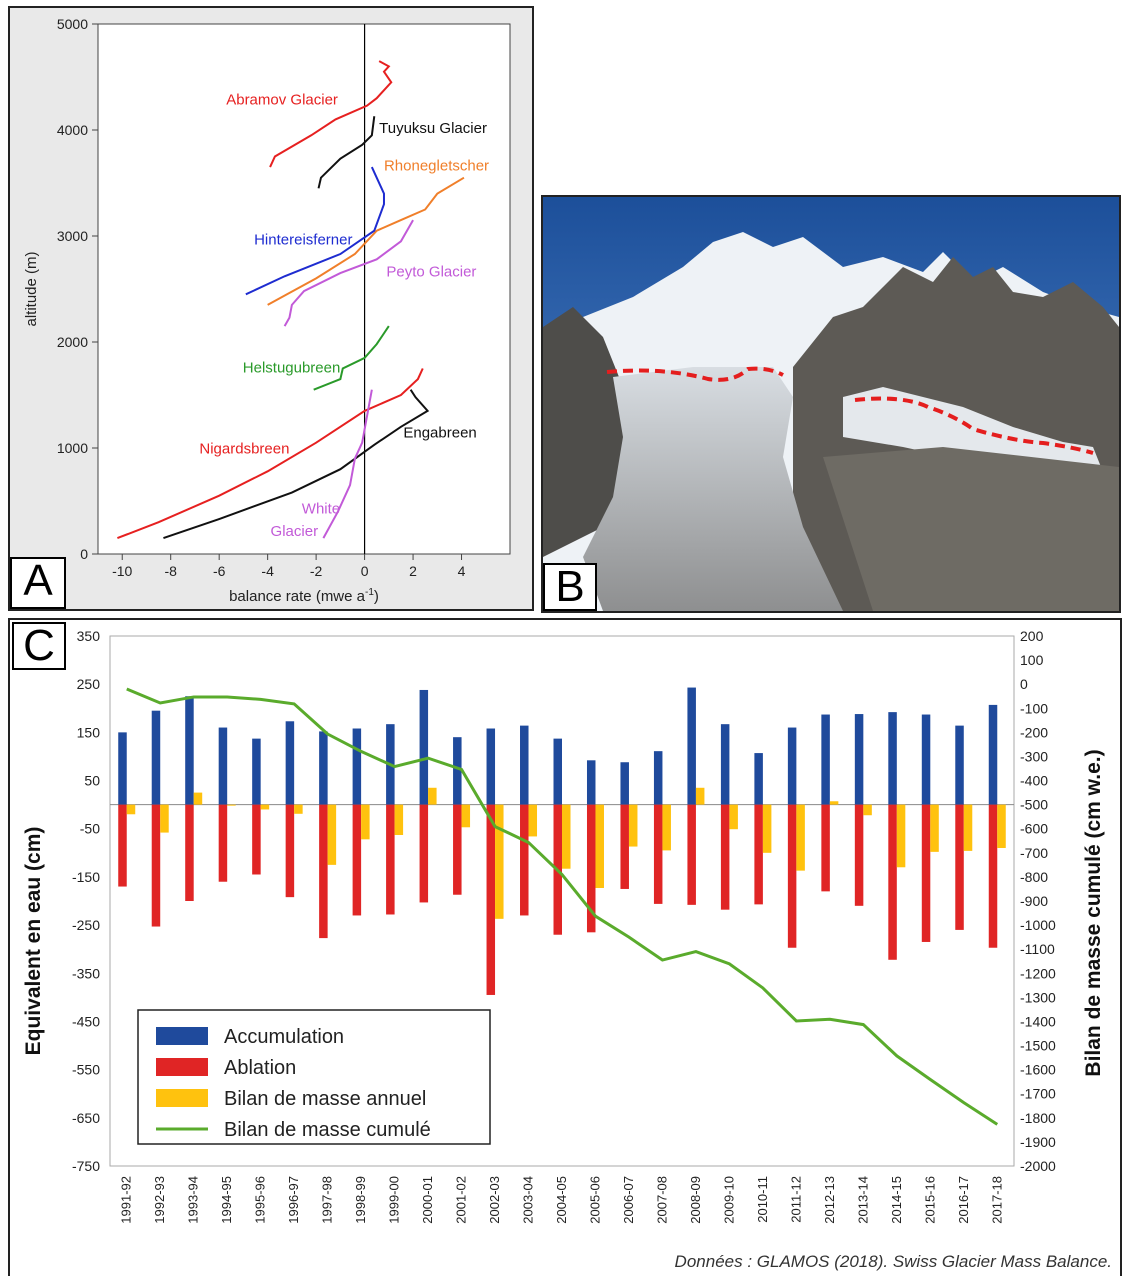 The height and width of the screenshot is (1278, 1124). What do you see at coordinates (86, 925) in the screenshot?
I see `y-tick-label-c: -250` at bounding box center [86, 925].